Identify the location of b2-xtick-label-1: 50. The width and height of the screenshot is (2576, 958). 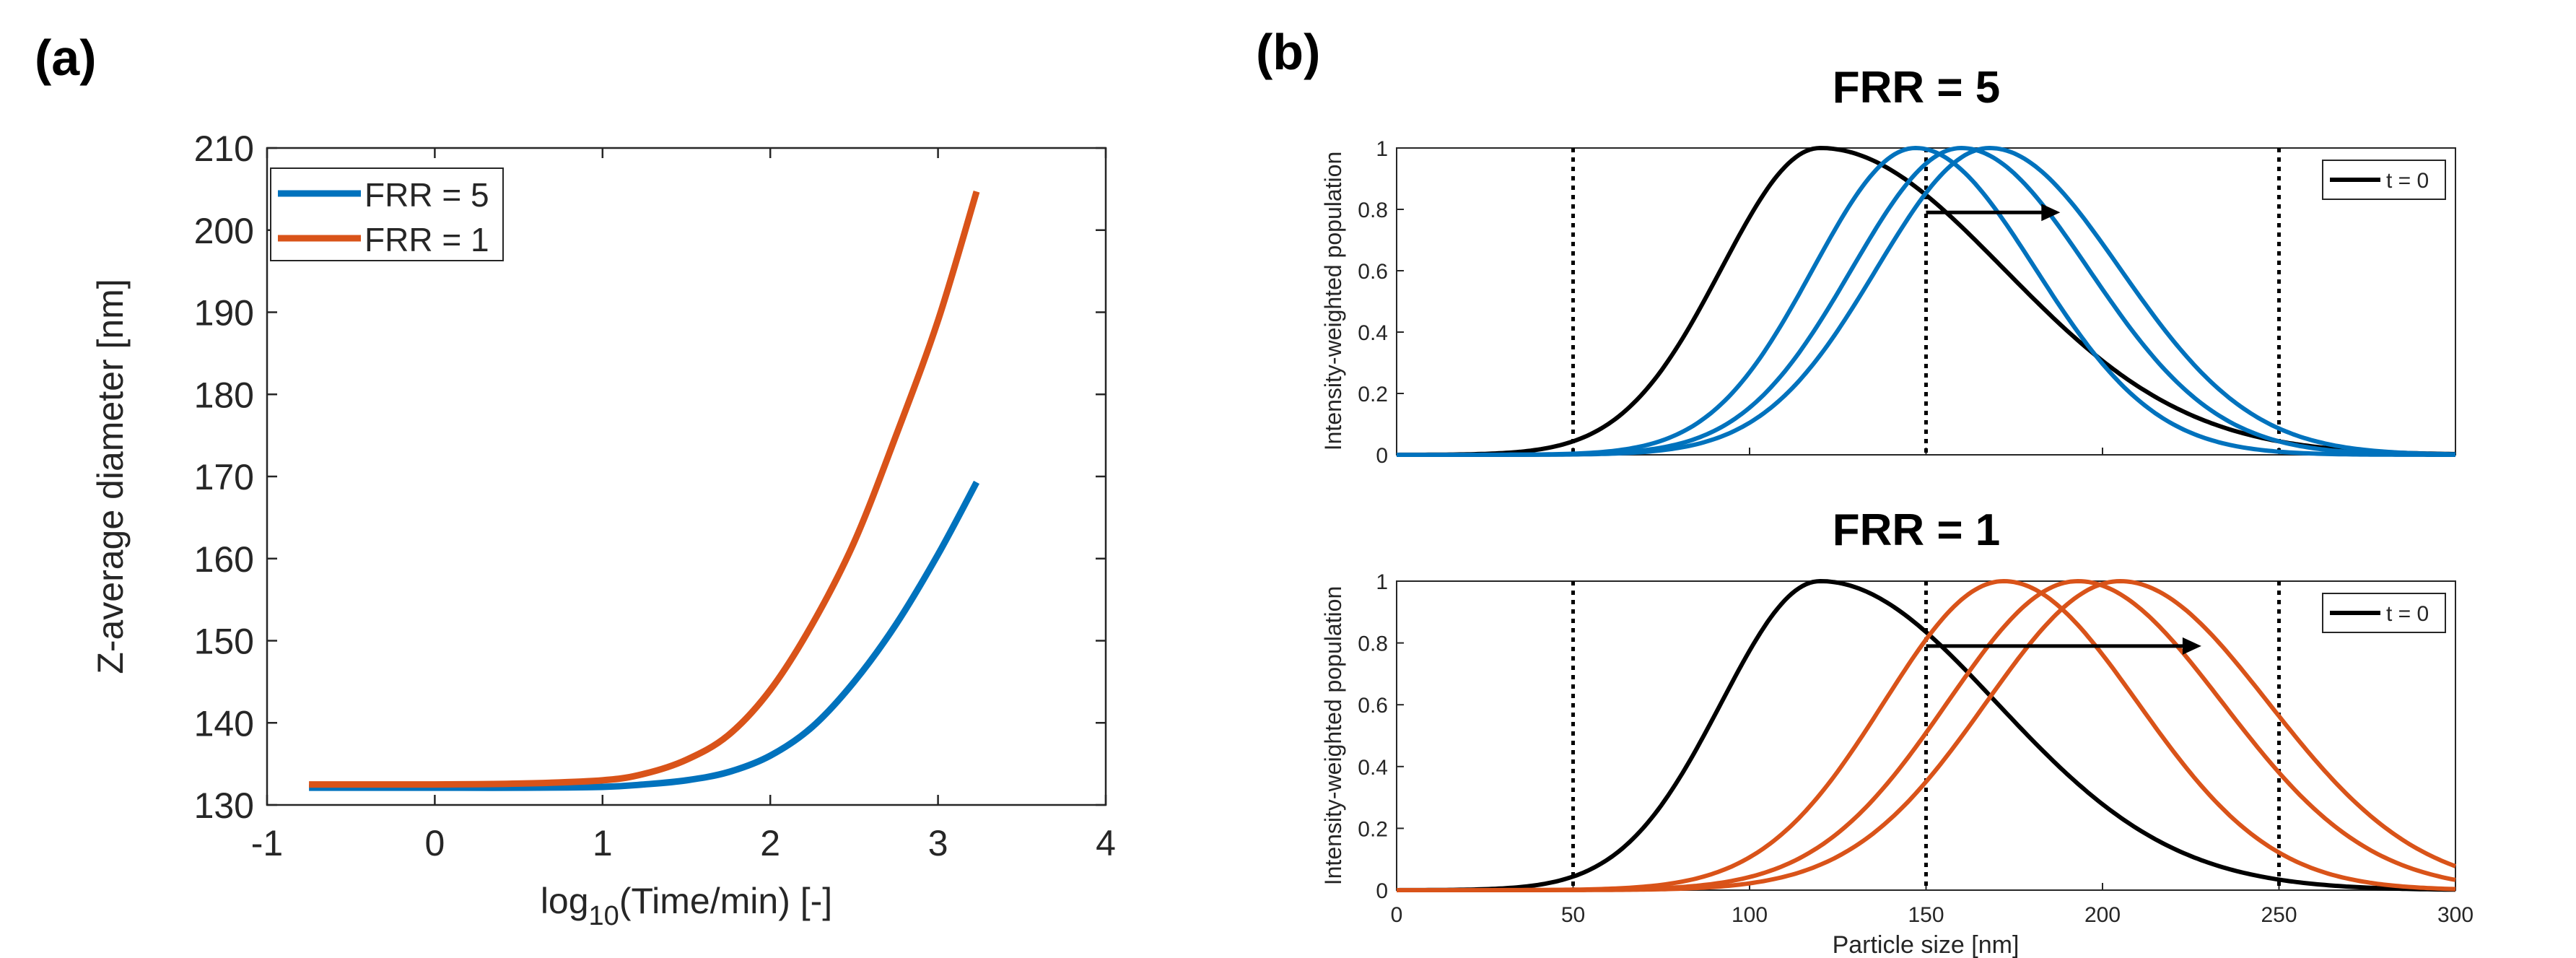
(1573, 915).